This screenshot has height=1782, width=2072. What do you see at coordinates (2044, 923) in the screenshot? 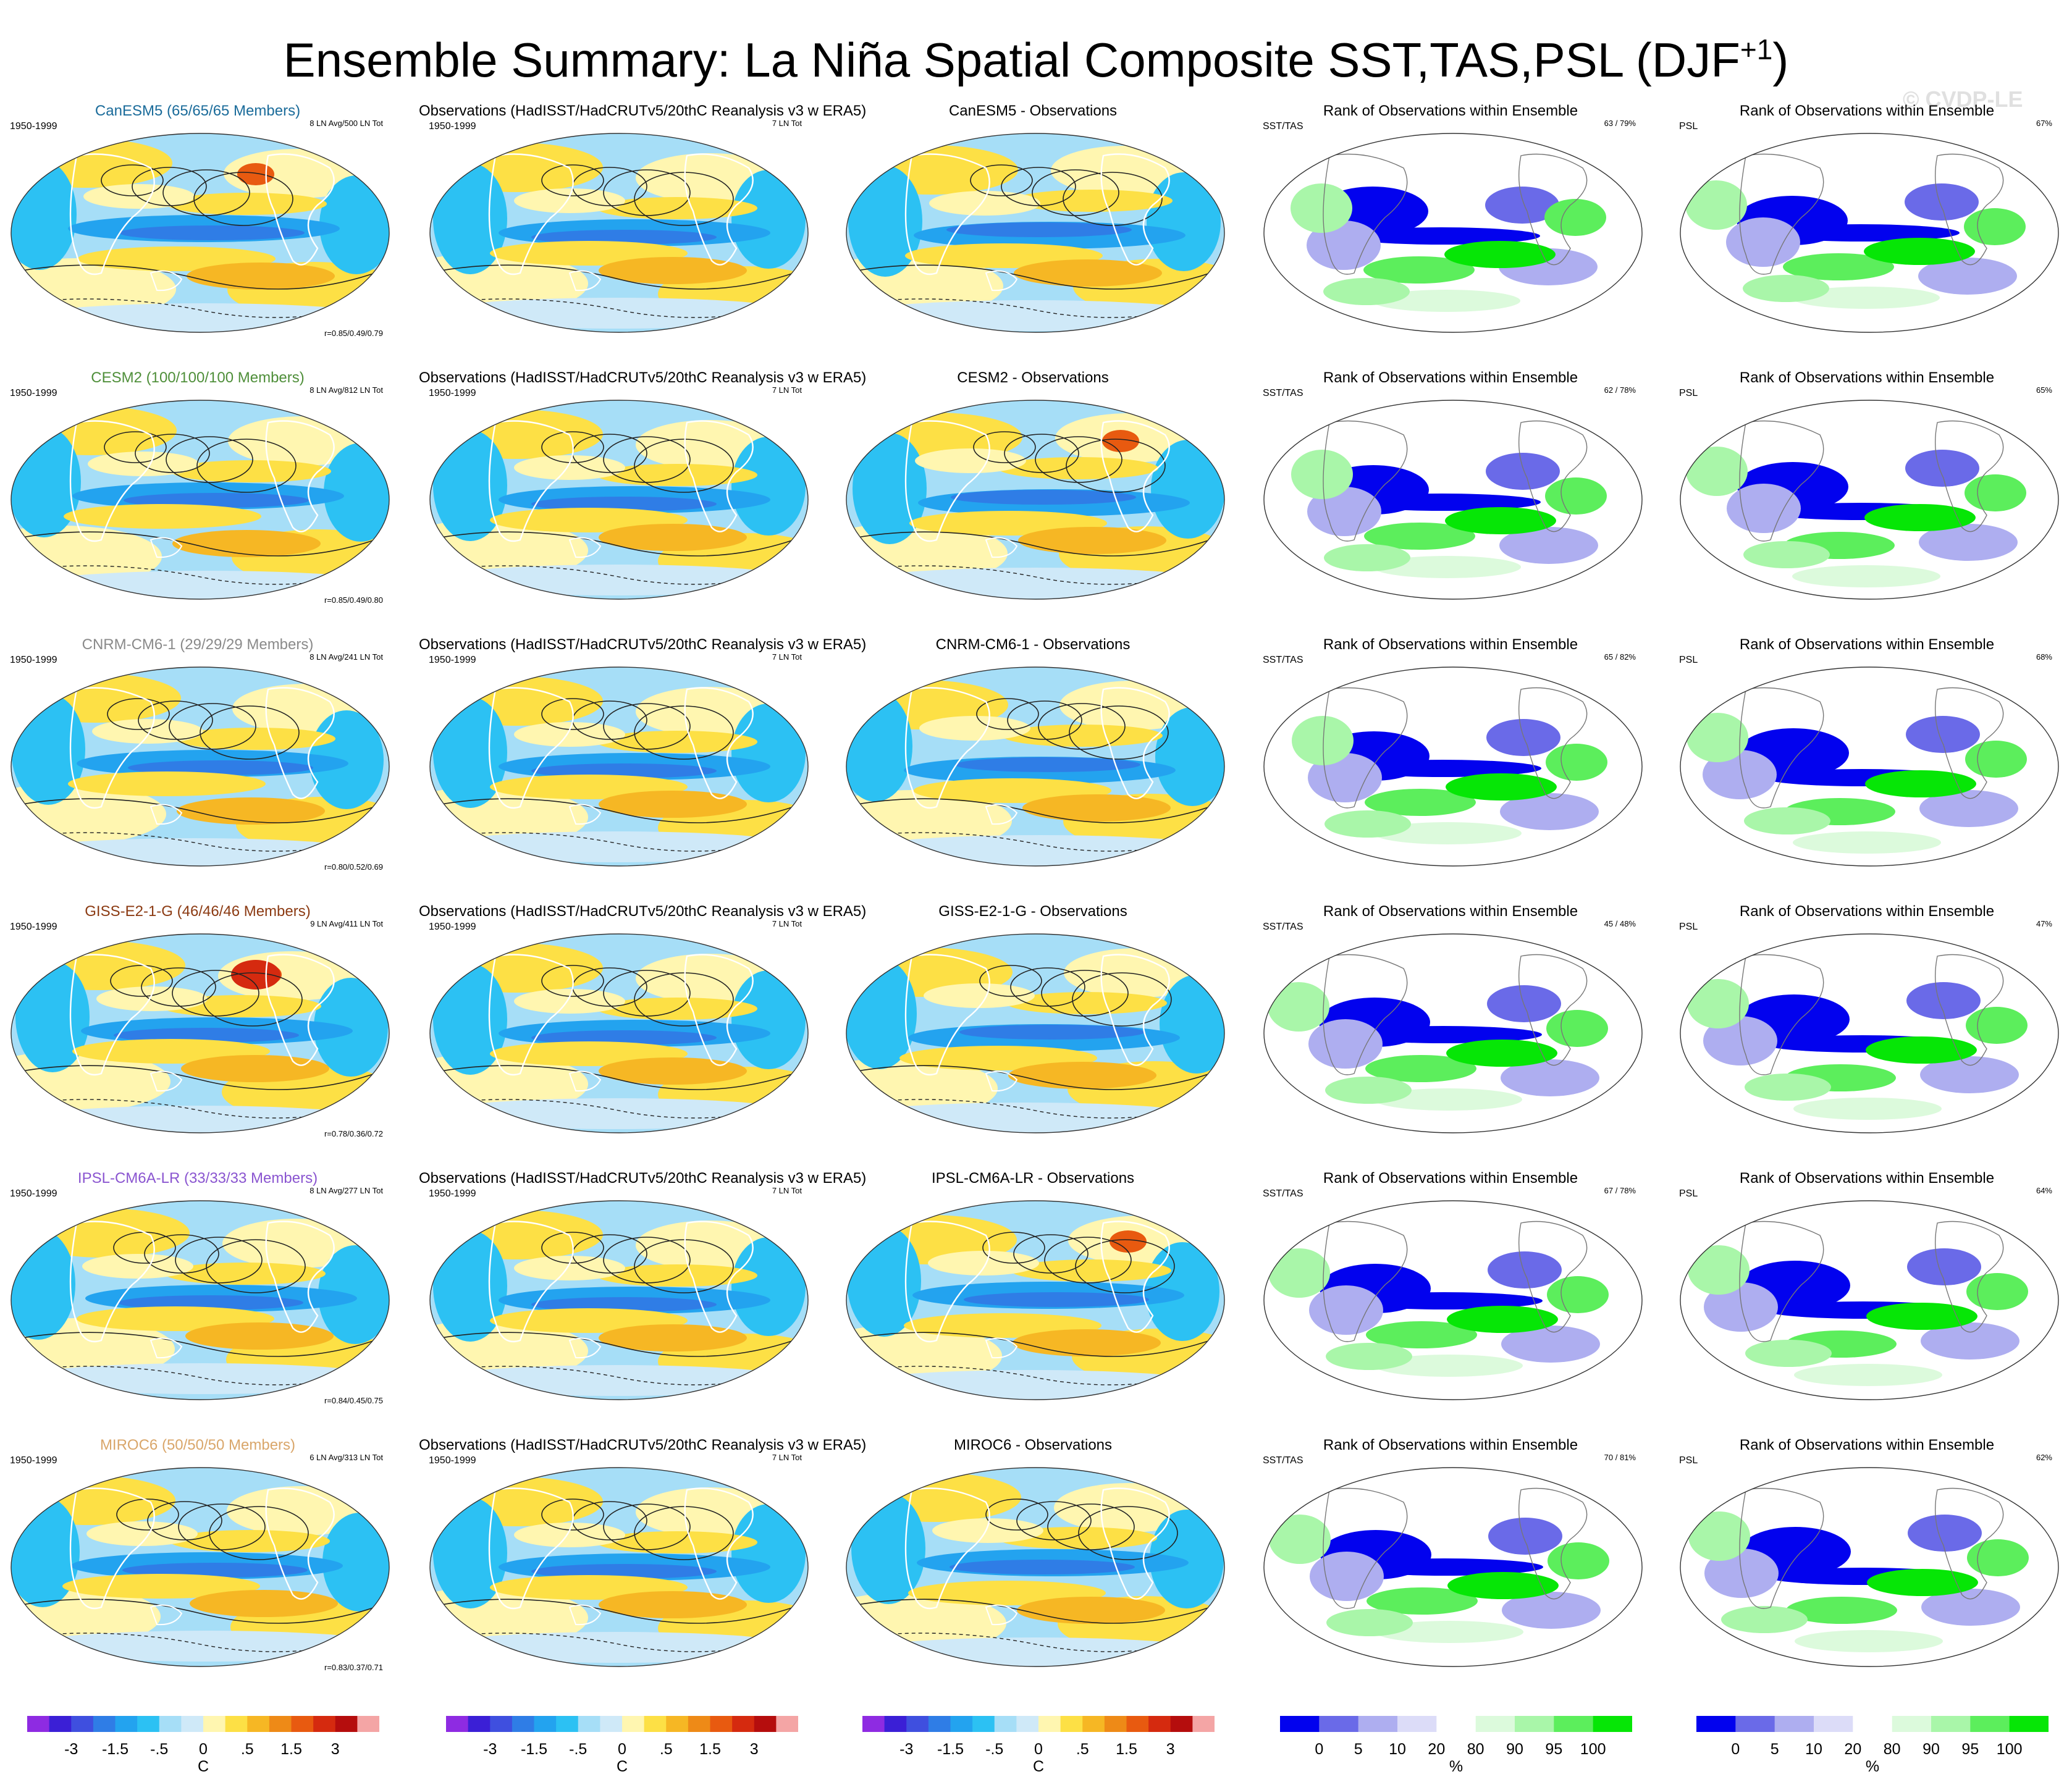
I see `rank-percent-label: 47%` at bounding box center [2044, 923].